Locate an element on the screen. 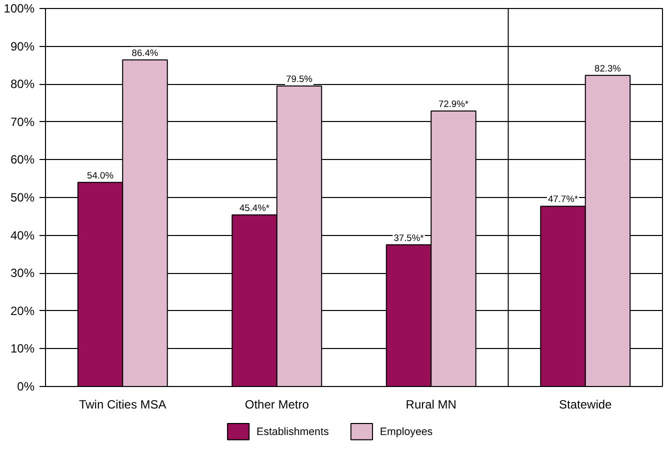 The height and width of the screenshot is (452, 668). legend-label: Establishments is located at coordinates (292, 432).